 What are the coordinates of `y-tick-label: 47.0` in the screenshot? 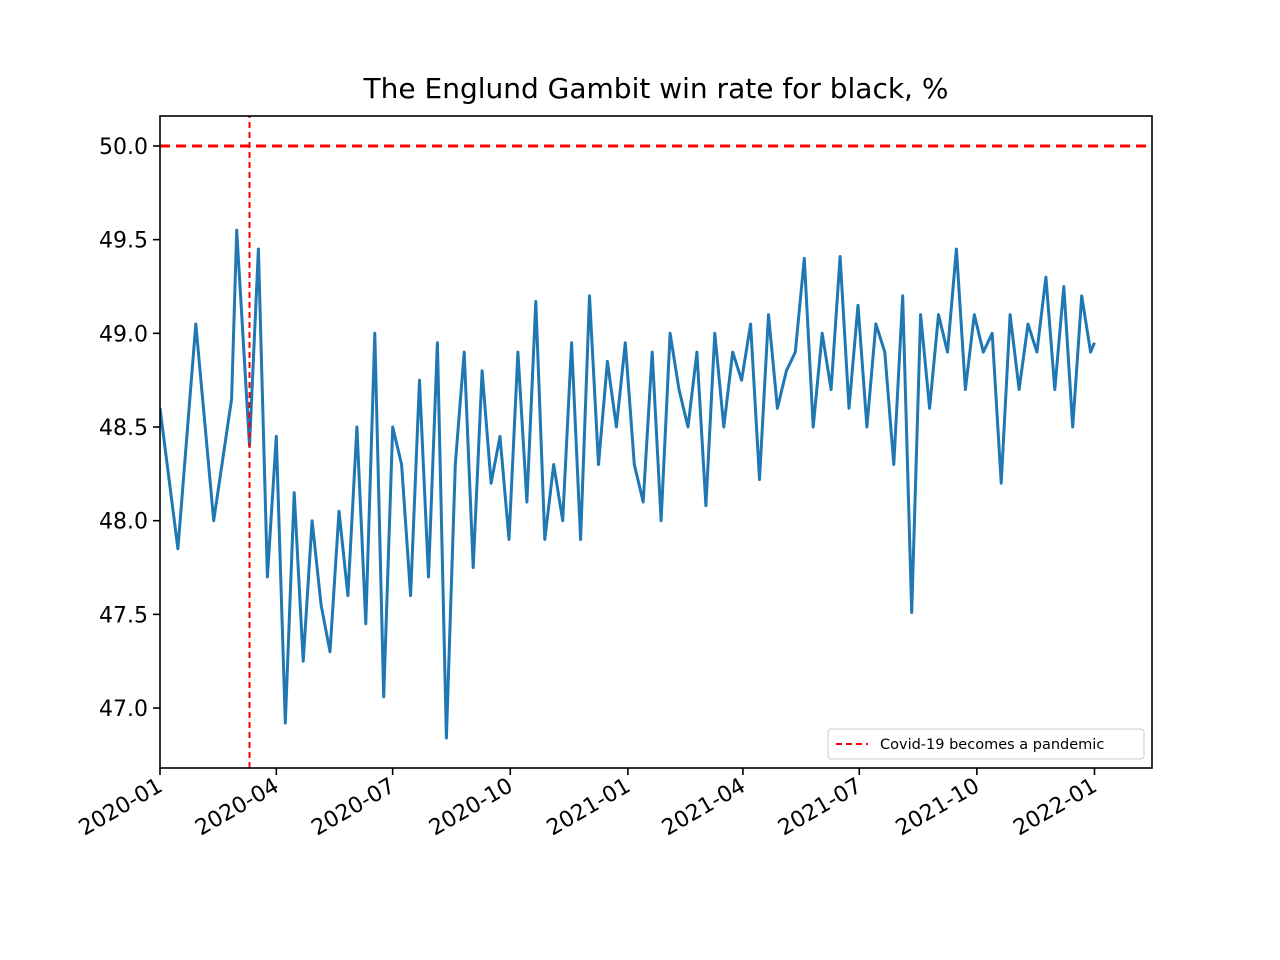 It's located at (123, 709).